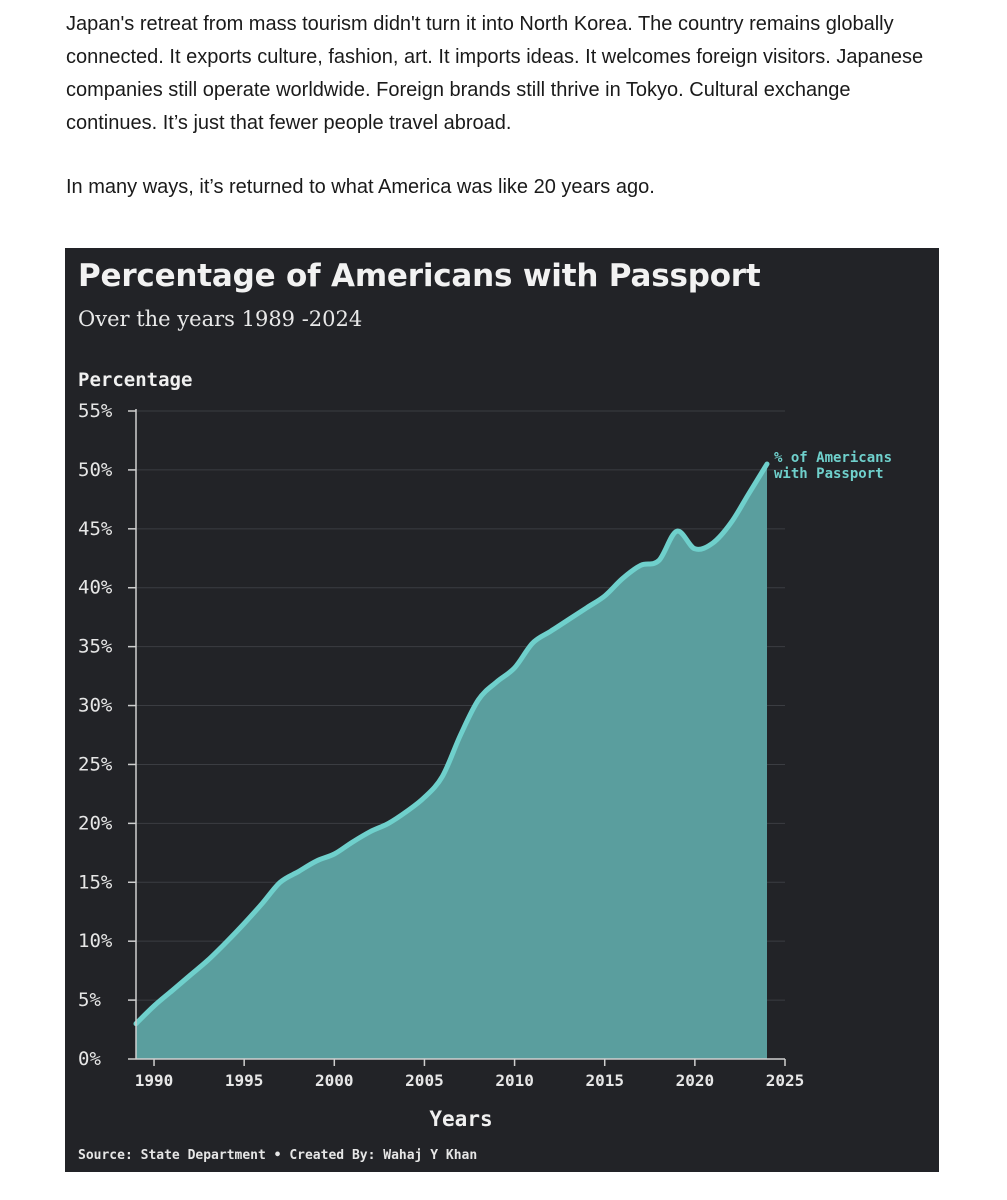 Image resolution: width=1007 pixels, height=1200 pixels. Describe the element at coordinates (95, 588) in the screenshot. I see `y-tick-label: 40%` at that location.